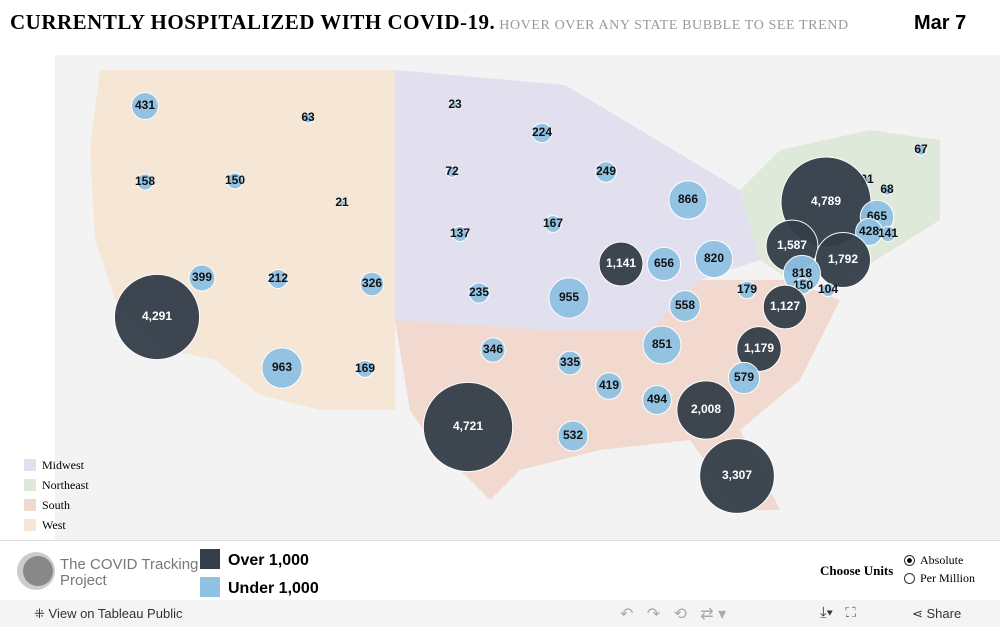 The width and height of the screenshot is (1000, 627). Describe the element at coordinates (944, 613) in the screenshot. I see `share-text: Share` at that location.